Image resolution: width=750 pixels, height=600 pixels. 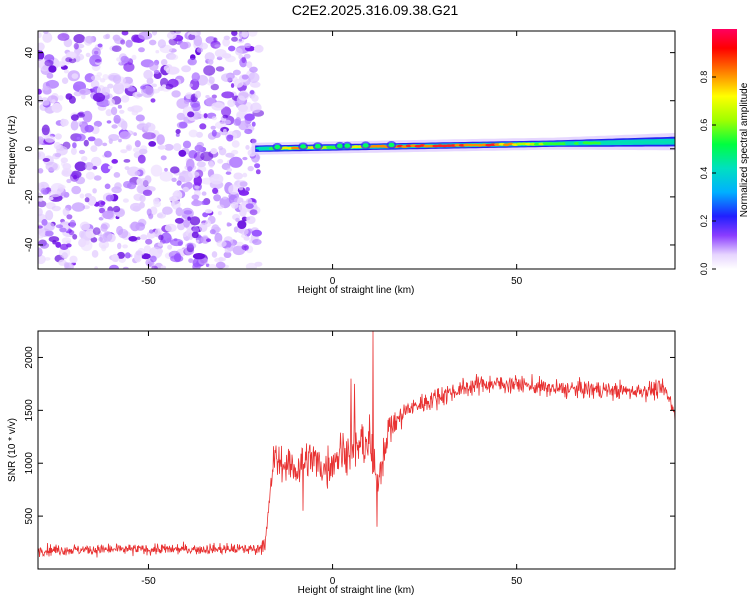 What do you see at coordinates (29, 196) in the screenshot?
I see `spectrogram-y-tick-label: -20` at bounding box center [29, 196].